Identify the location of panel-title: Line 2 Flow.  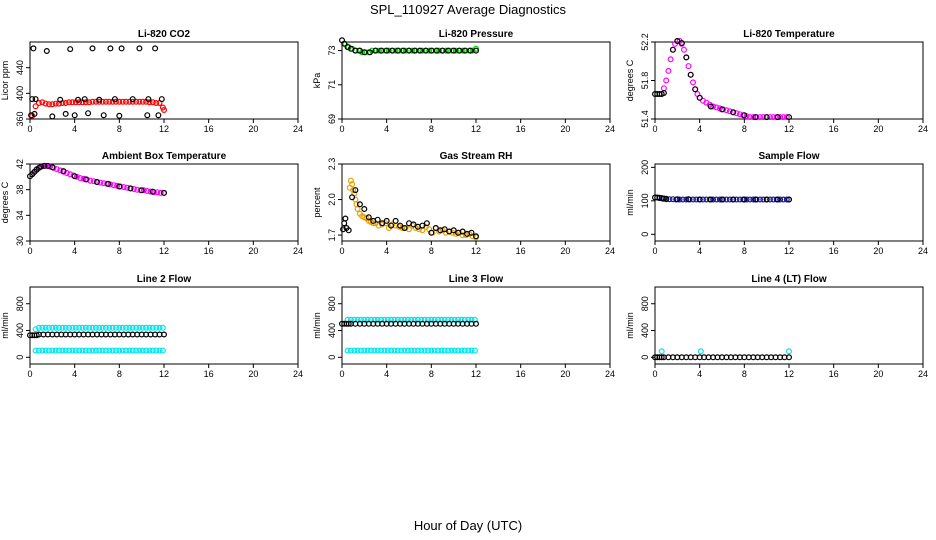
(164, 279).